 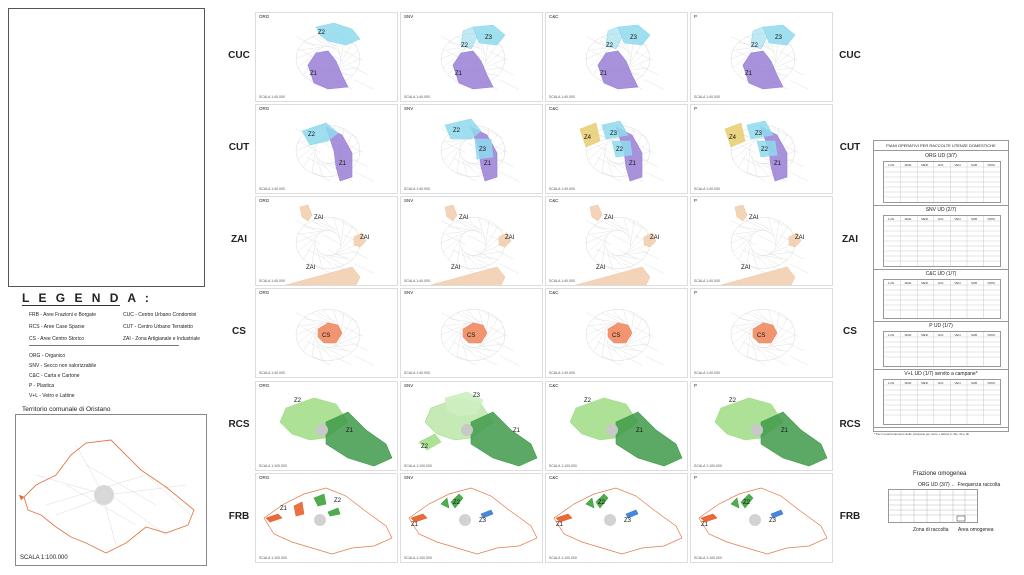 I want to click on map-panel-cuc-ccc: Z1 Z2 Z3 C&C SCALA 1:40.000, so click(x=616, y=57).